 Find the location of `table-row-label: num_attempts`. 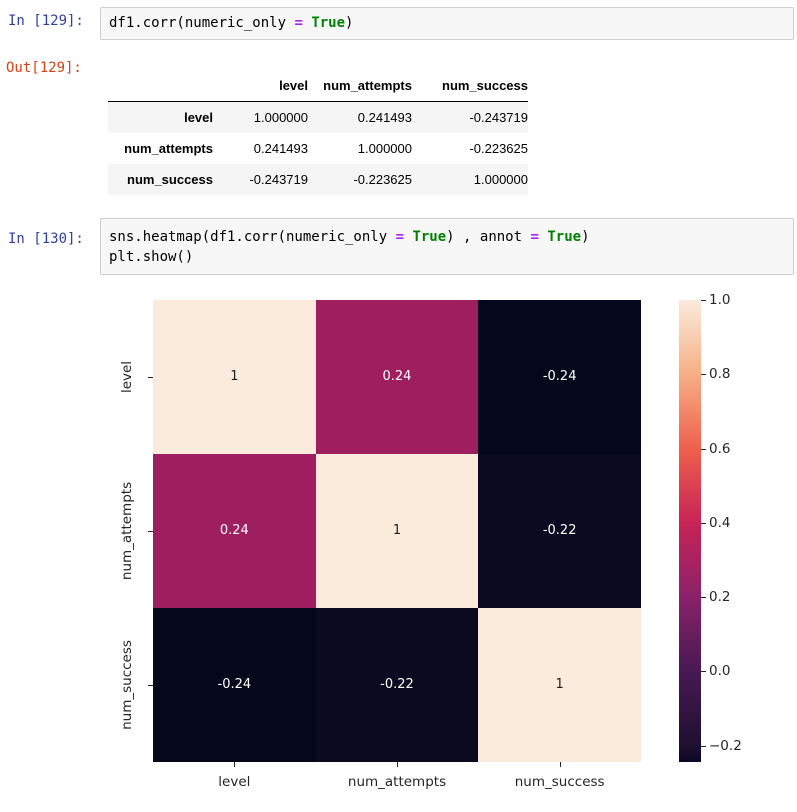

table-row-label: num_attempts is located at coordinates (168, 148).